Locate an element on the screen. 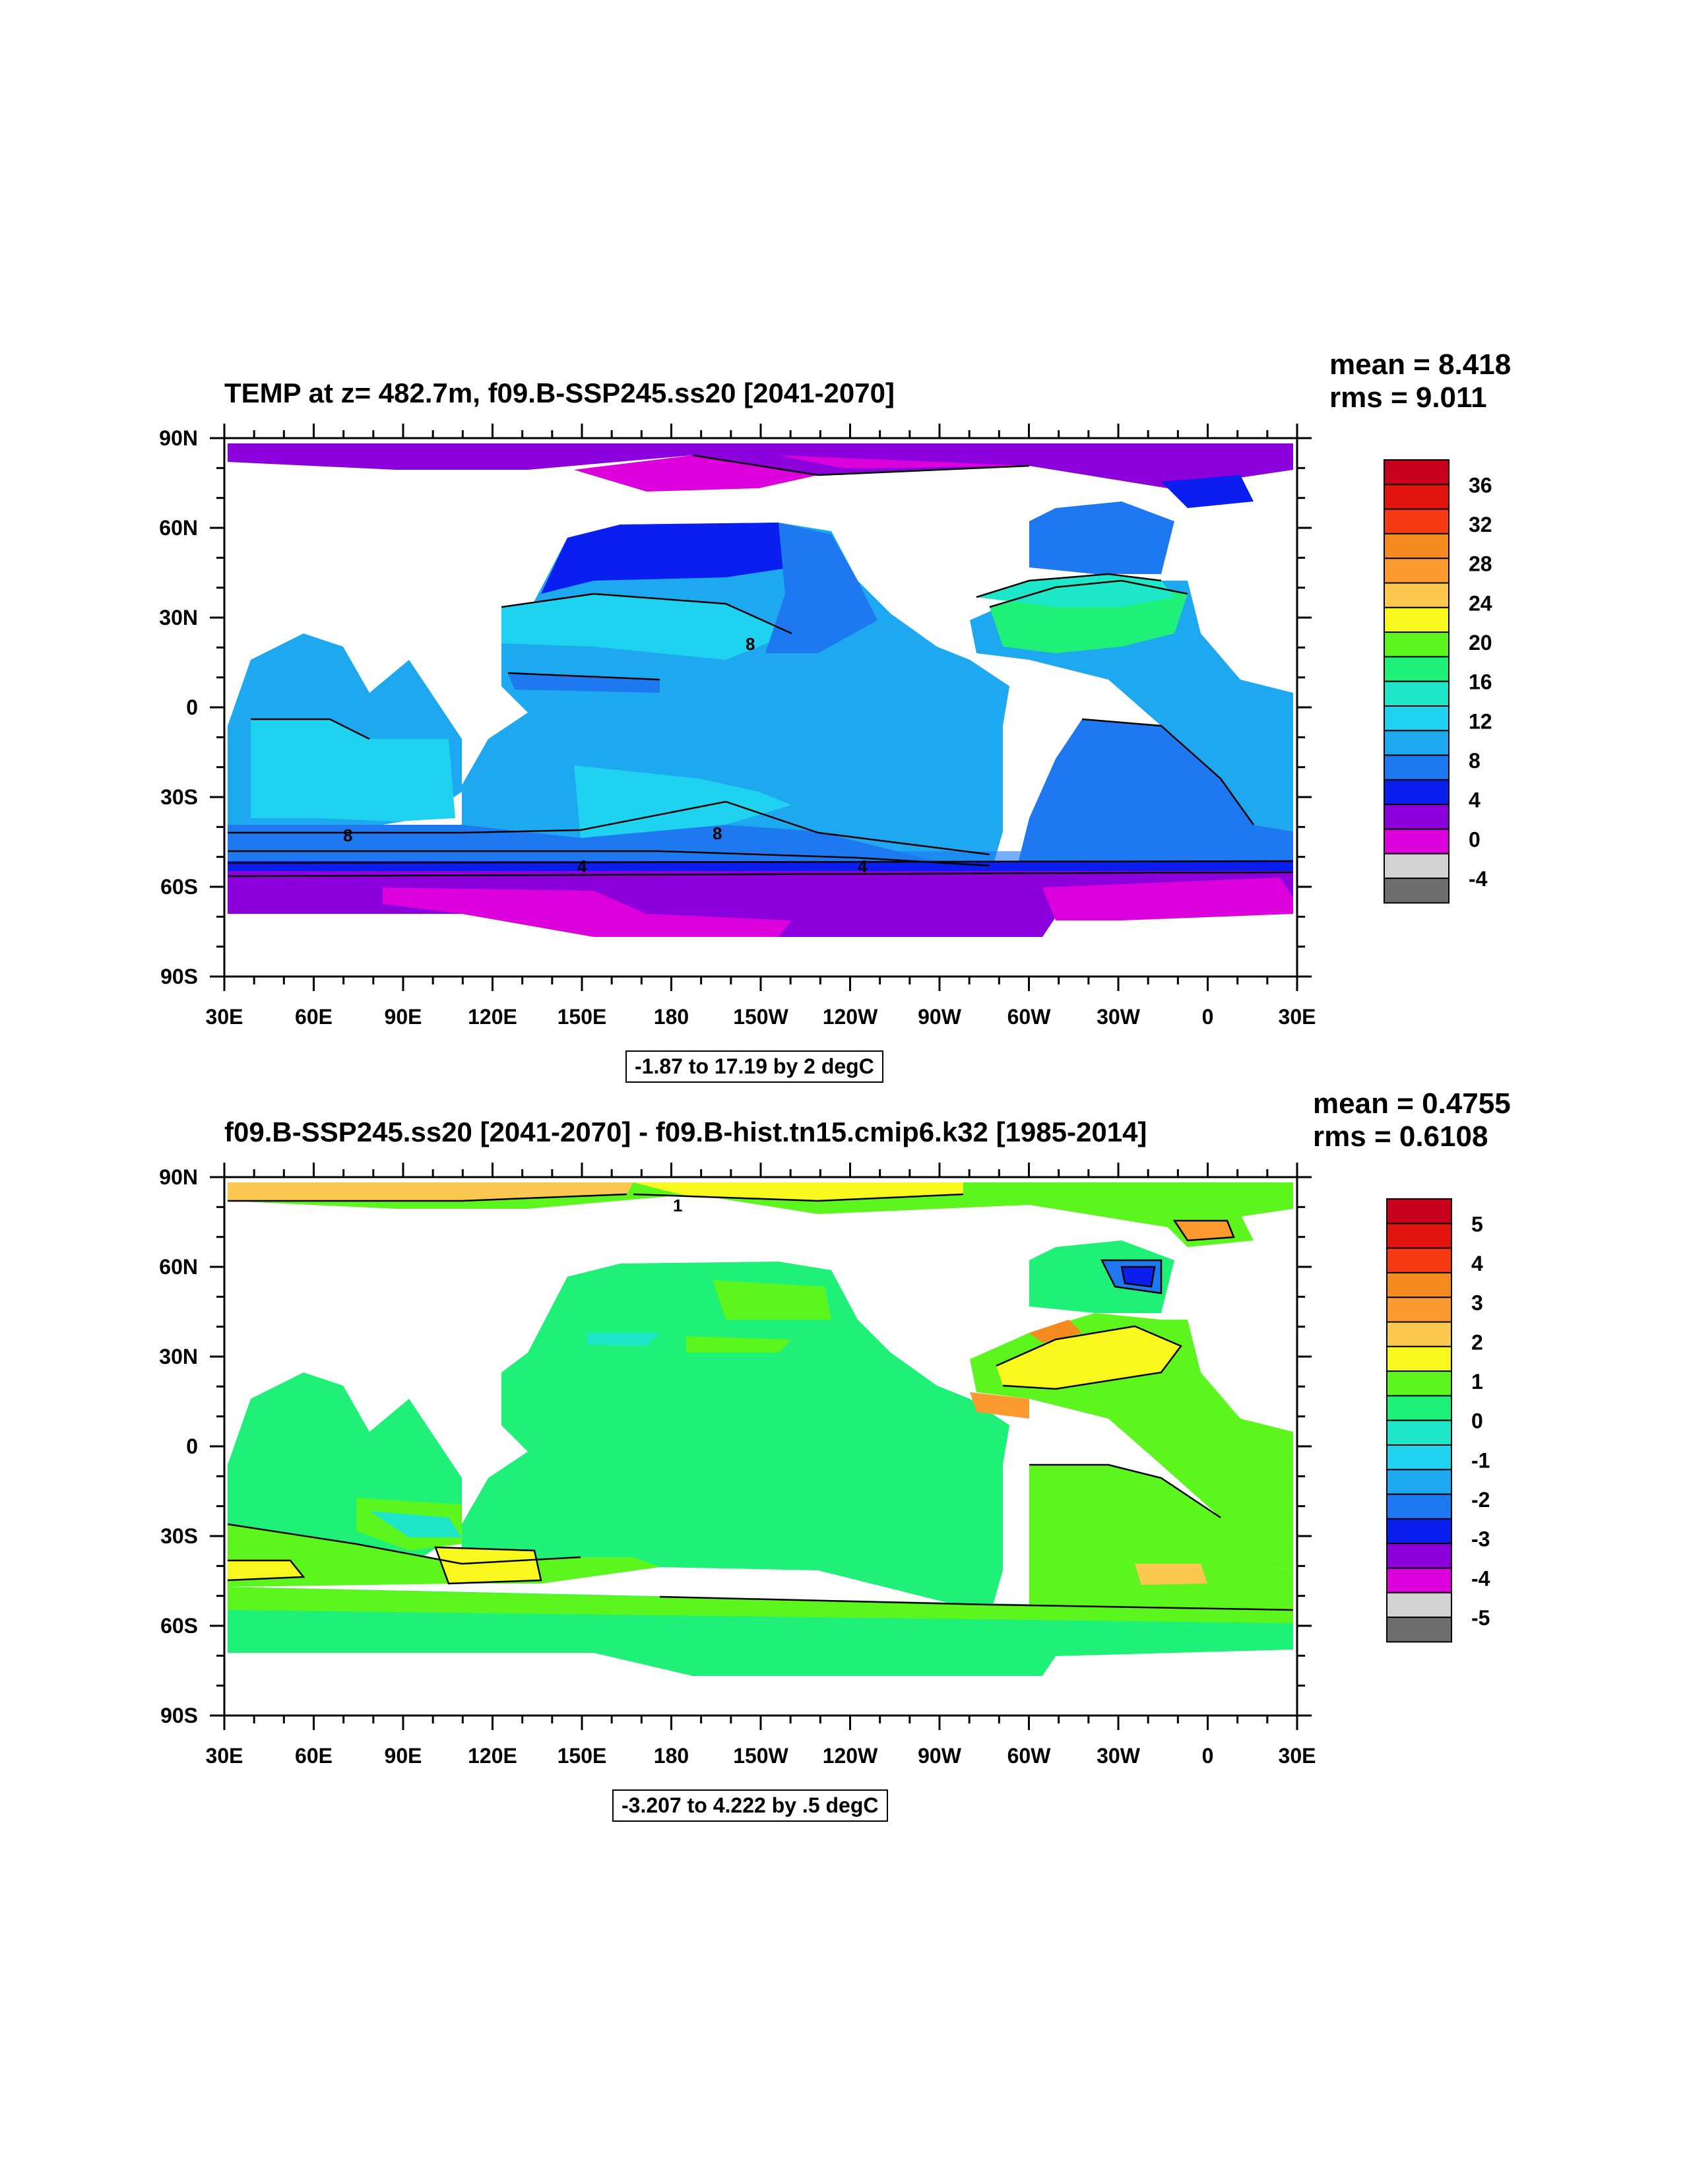  rms-stat: rms = 9.011 is located at coordinates (1408, 397).